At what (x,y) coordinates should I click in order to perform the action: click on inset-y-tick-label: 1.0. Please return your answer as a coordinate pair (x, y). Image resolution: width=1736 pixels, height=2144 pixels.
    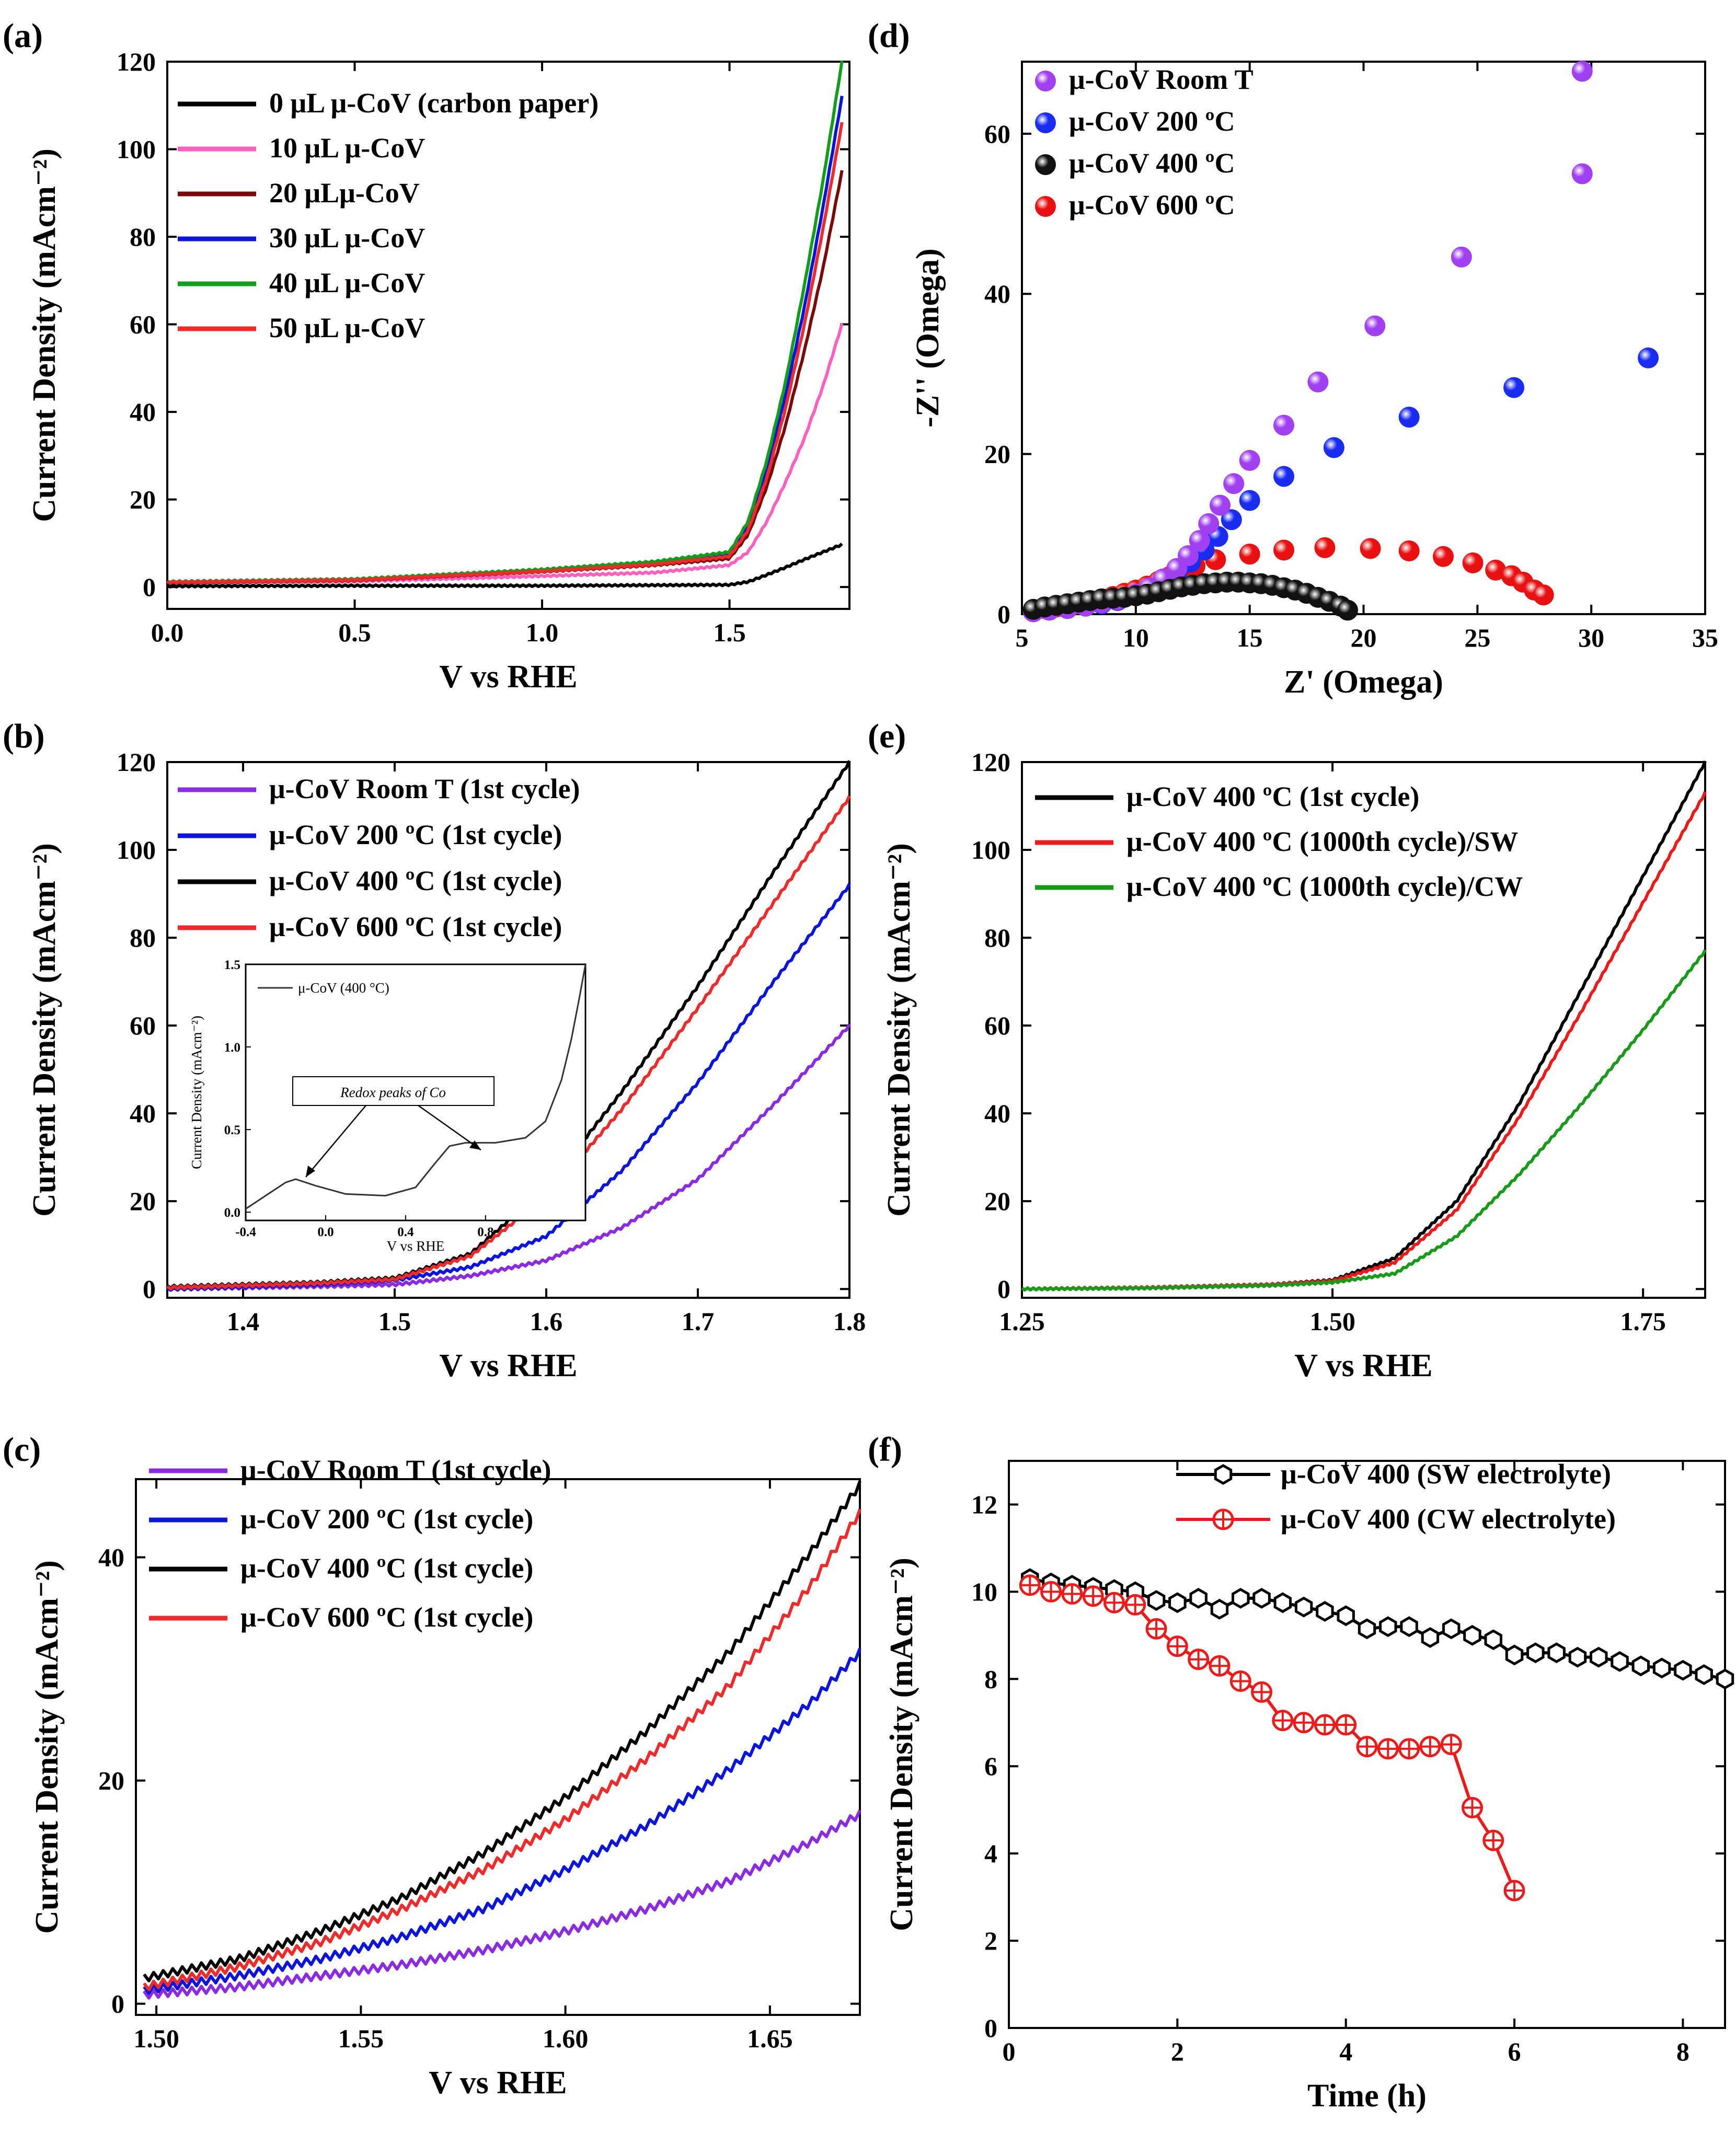
    Looking at the image, I should click on (232, 1048).